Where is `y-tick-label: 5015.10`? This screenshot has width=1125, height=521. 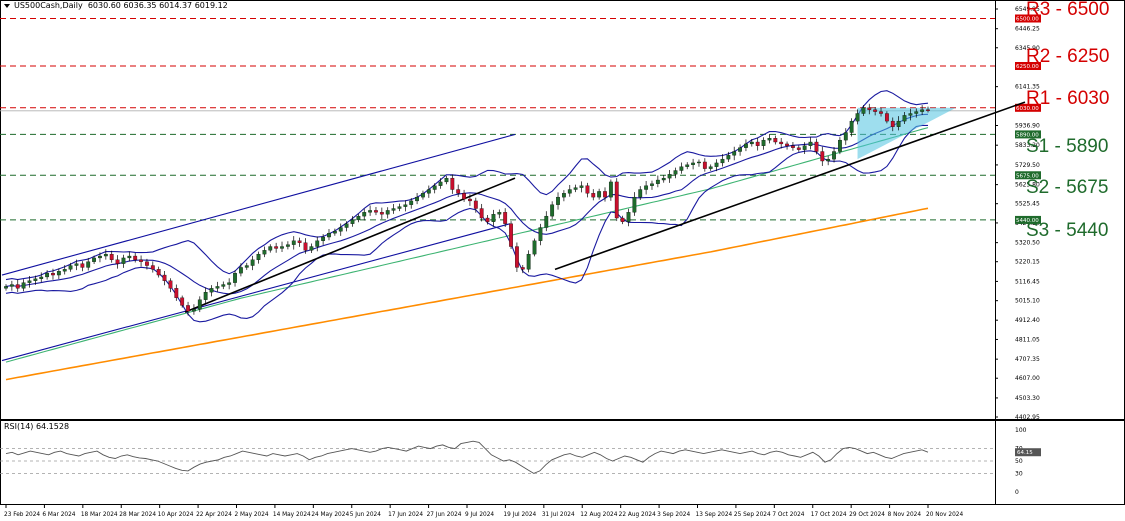
y-tick-label: 5015.10 is located at coordinates (1027, 301).